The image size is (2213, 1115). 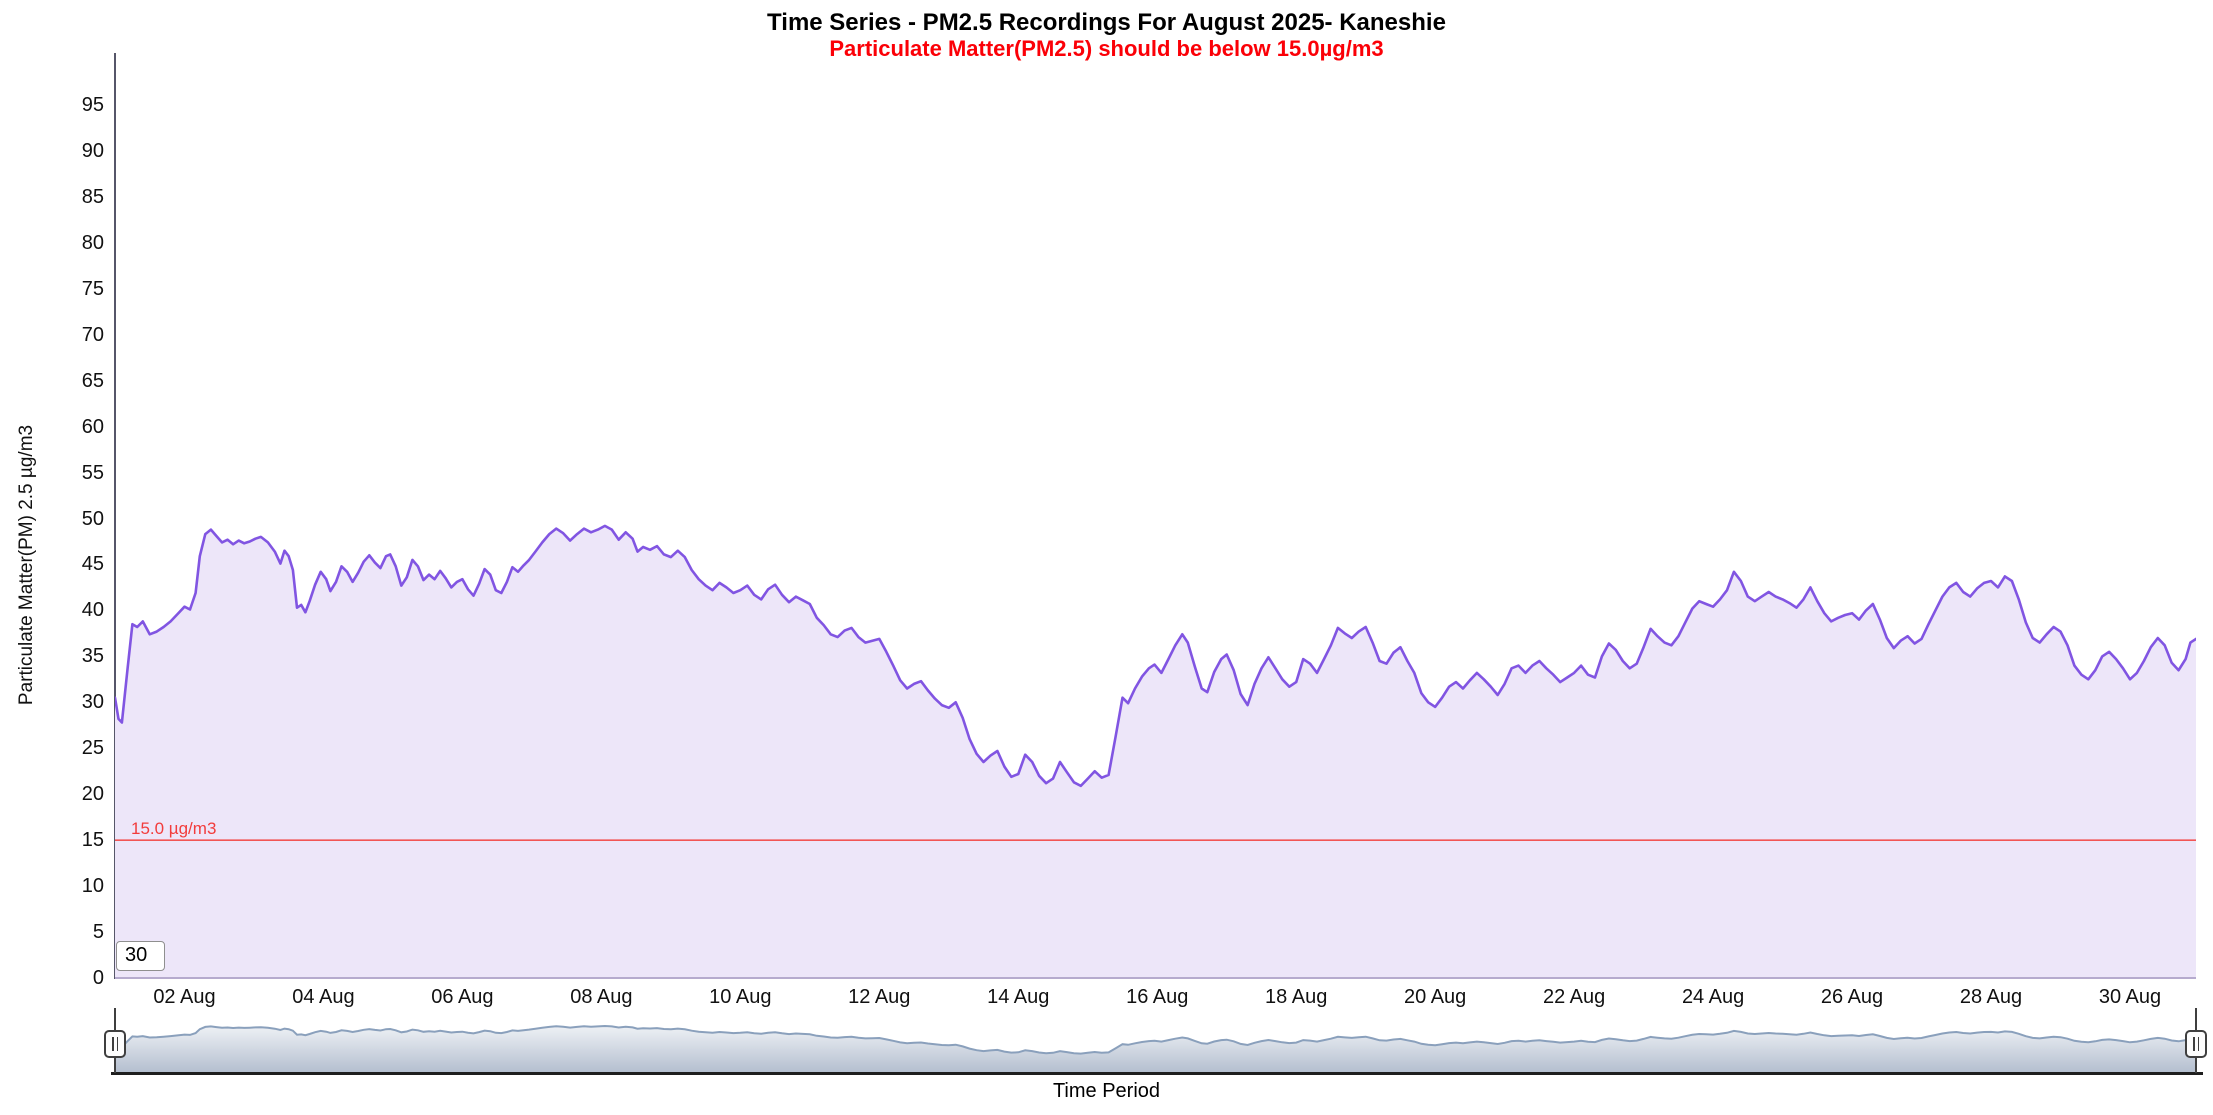 I want to click on x-axis-title: Time Period, so click(x=1106, y=1091).